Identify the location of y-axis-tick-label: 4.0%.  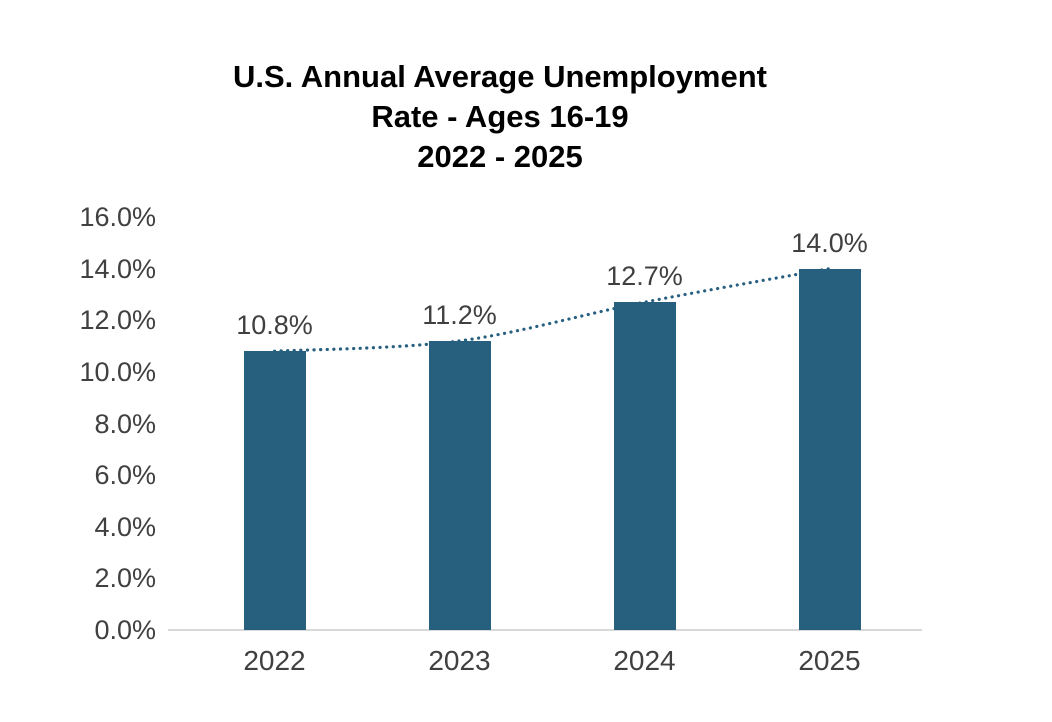
(125, 526).